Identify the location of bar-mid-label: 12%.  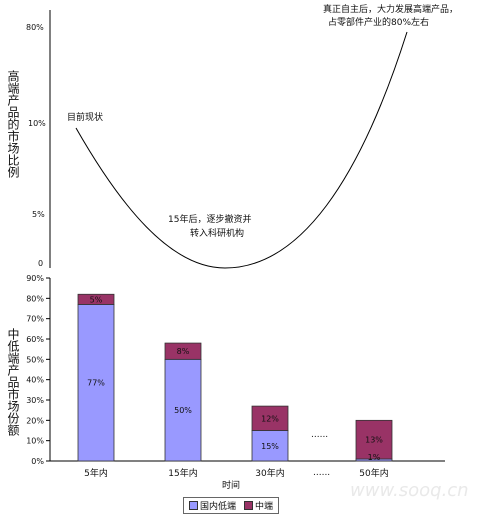
(270, 418).